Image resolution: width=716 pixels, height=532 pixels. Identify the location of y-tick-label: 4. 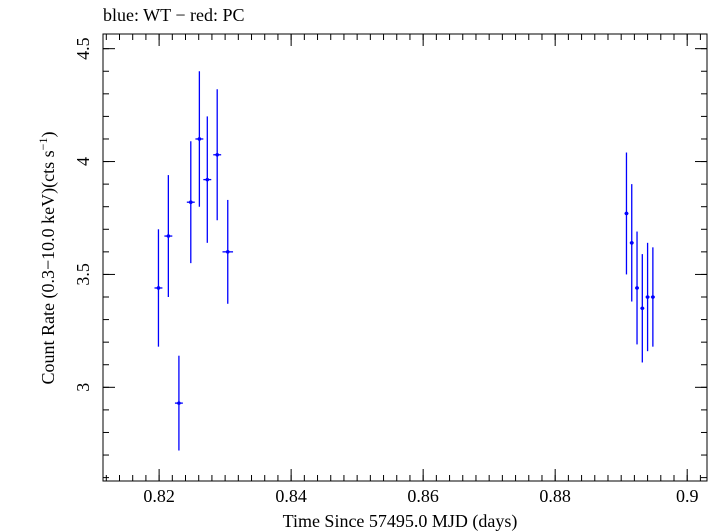
(83, 161).